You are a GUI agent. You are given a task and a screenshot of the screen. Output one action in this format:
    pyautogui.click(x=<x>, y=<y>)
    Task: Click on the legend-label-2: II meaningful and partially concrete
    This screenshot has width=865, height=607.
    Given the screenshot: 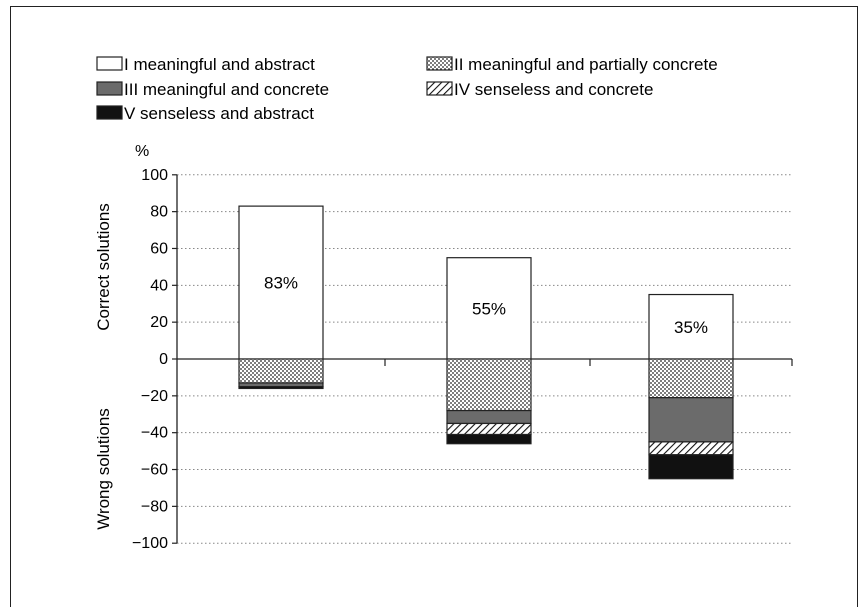 What is the action you would take?
    pyautogui.click(x=586, y=64)
    